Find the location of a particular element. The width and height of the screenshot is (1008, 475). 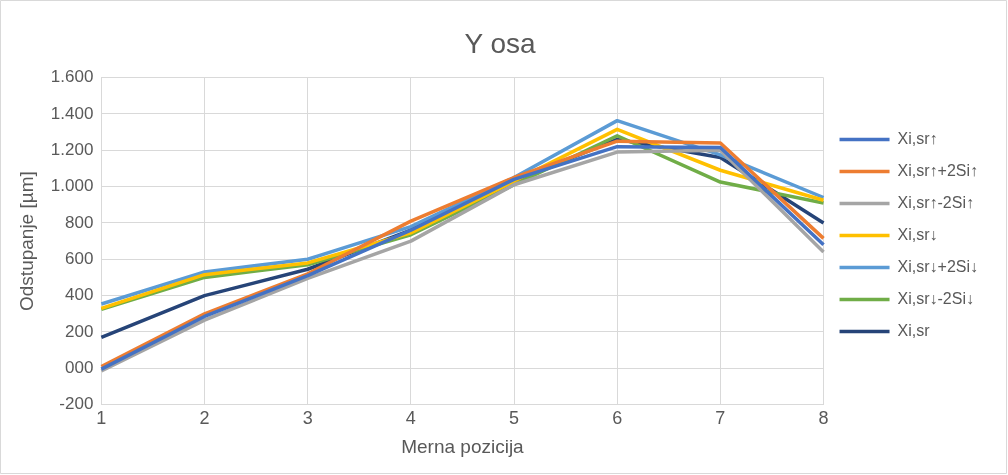

legend-label: Xi,sr↓-2Si↓ is located at coordinates (935, 298).